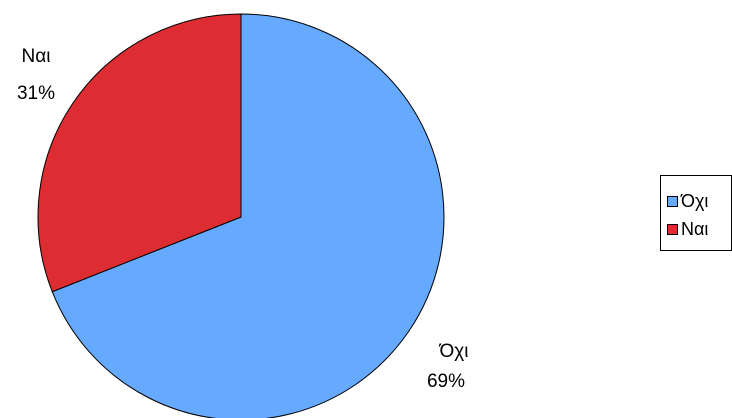  I want to click on slice-label-ochi-name: Όχι, so click(454, 351).